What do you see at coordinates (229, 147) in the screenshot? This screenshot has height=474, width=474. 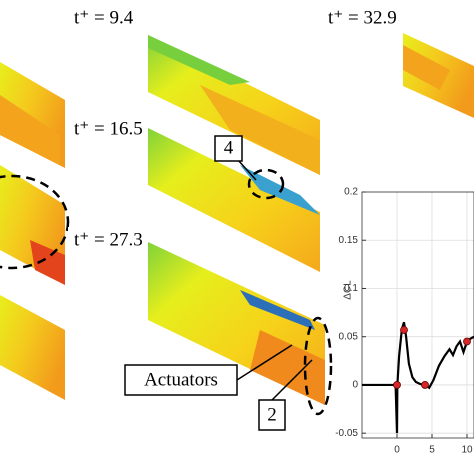 I see `callout: 4` at bounding box center [229, 147].